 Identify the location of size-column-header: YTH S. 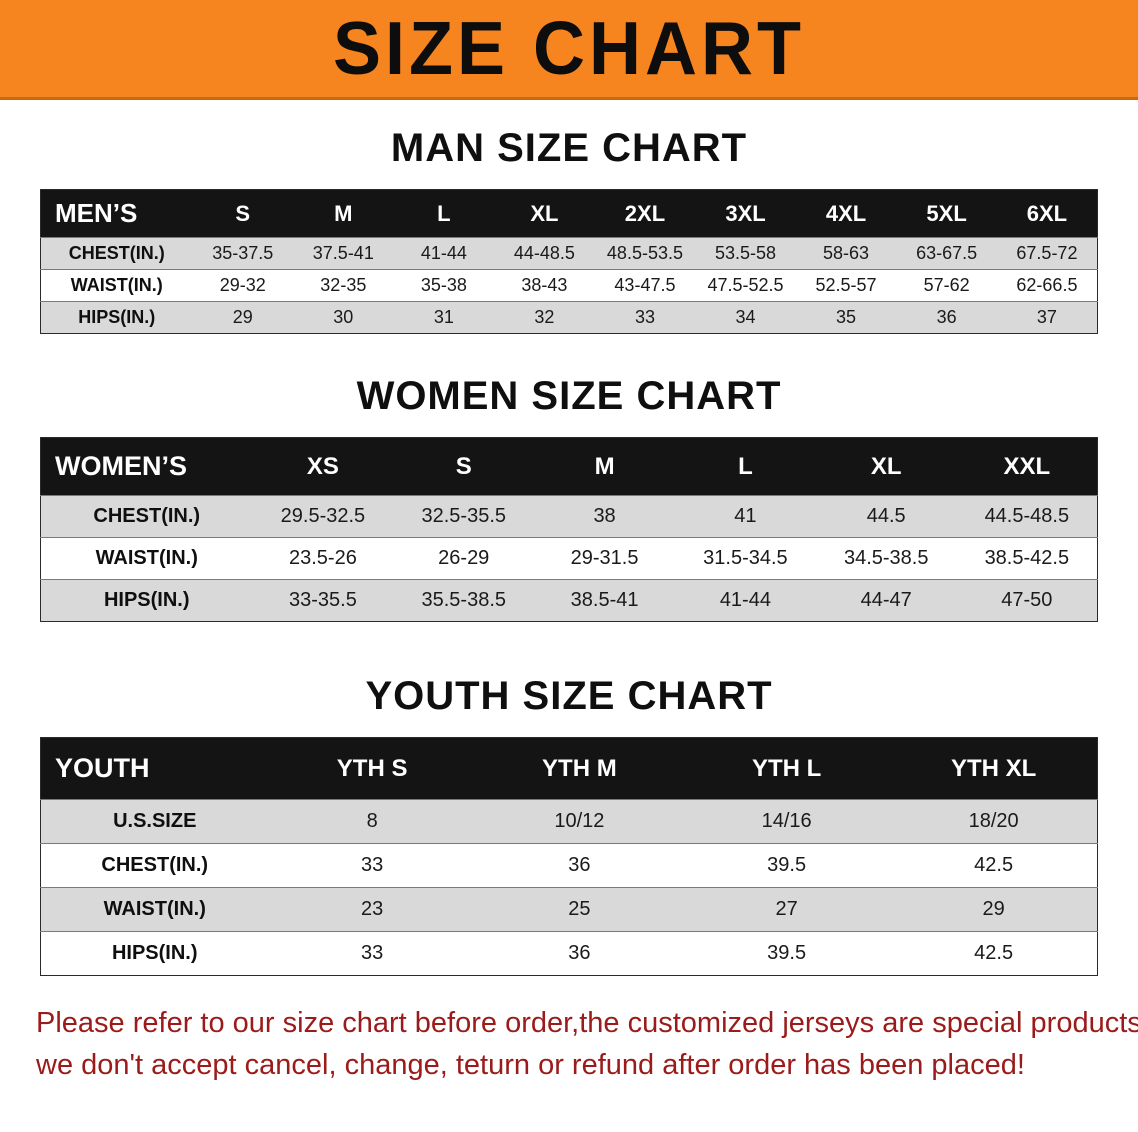
(372, 768).